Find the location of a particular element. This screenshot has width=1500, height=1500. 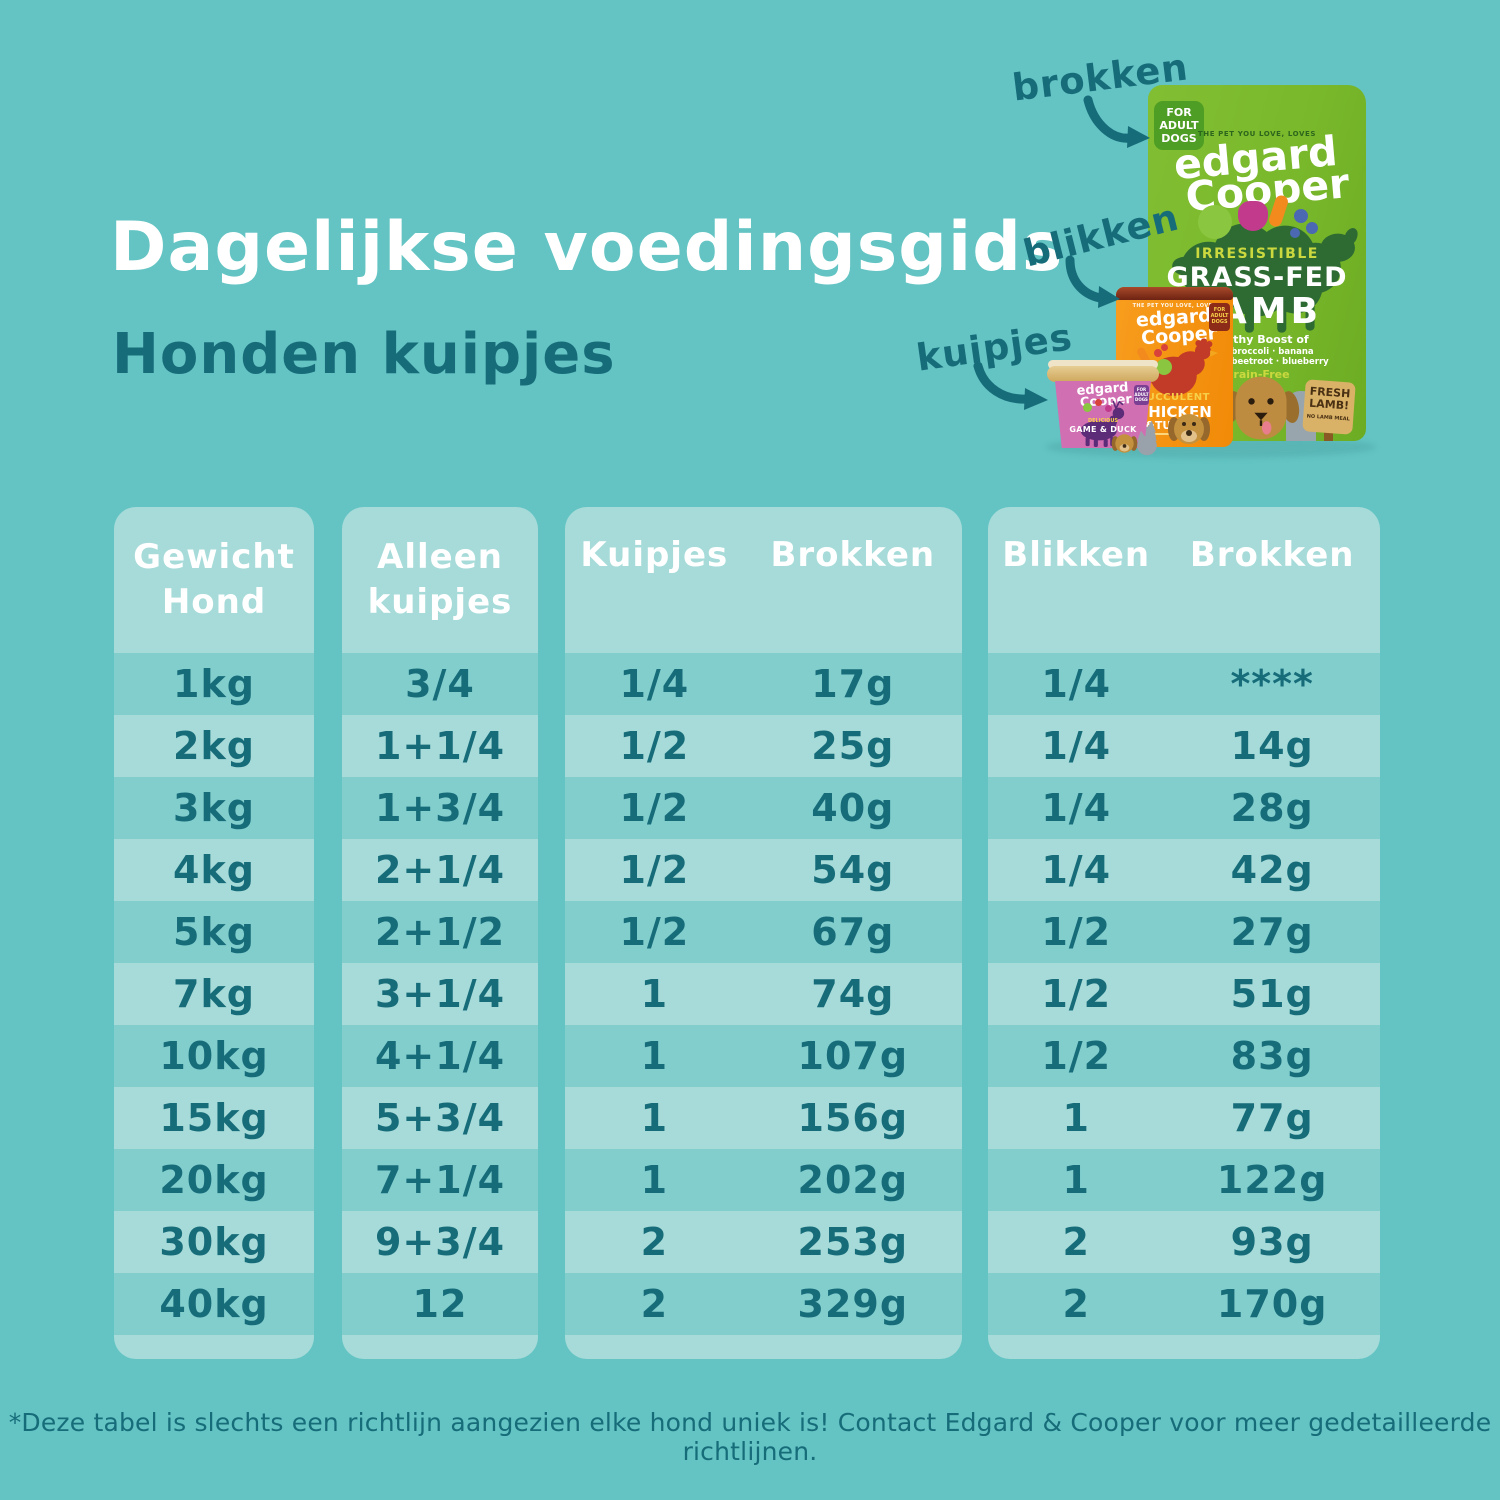

weight-cell: 7kg is located at coordinates (214, 994).